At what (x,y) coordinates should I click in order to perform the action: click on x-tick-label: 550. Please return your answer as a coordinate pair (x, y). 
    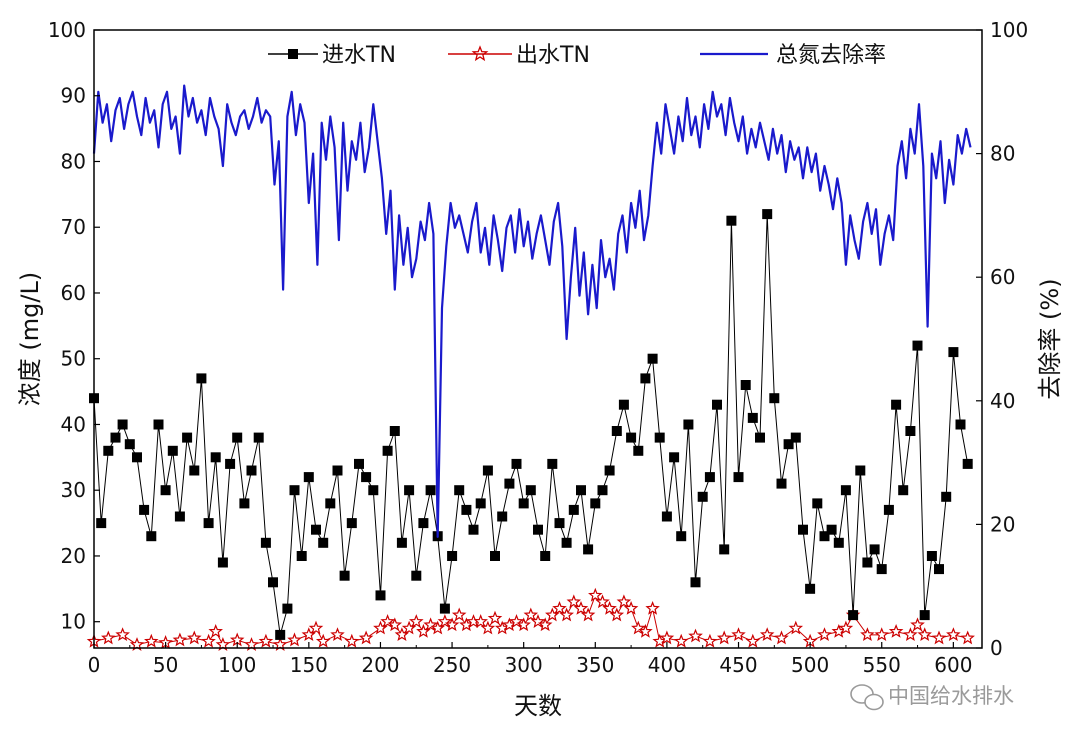
    Looking at the image, I should click on (882, 665).